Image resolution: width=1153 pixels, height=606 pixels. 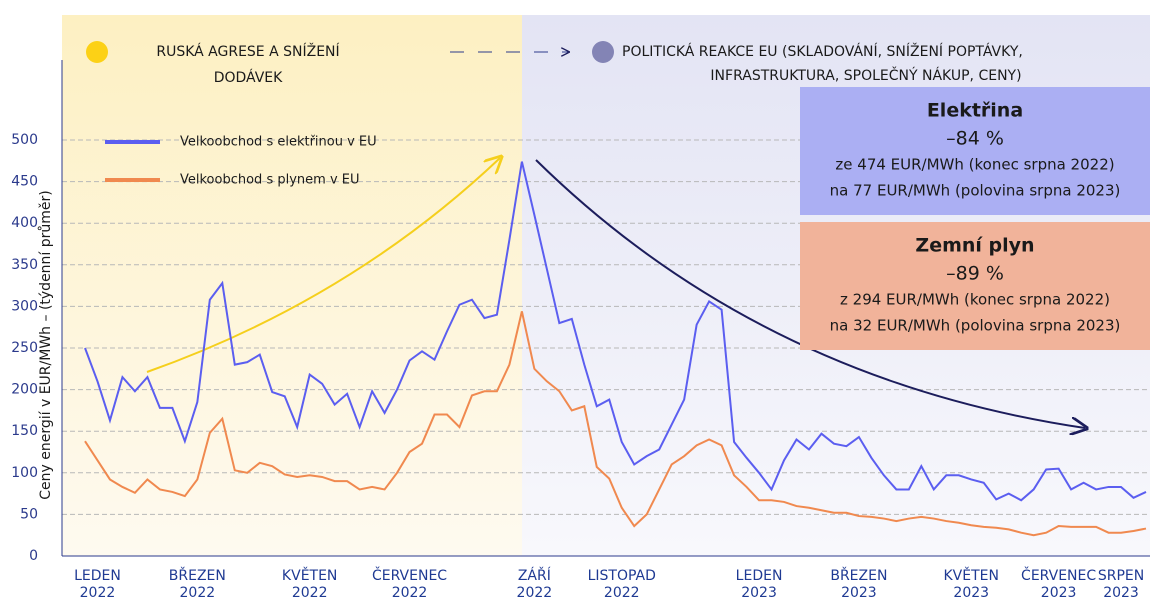 What do you see at coordinates (603, 52) in the screenshot?
I see `phase-2-dot` at bounding box center [603, 52].